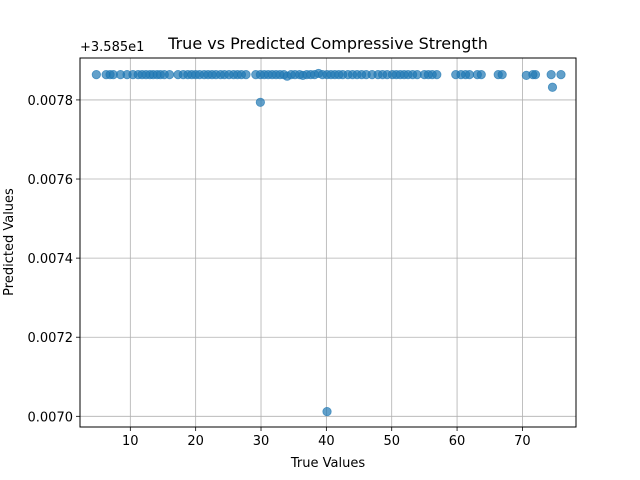 This screenshot has width=640, height=480. I want to click on y-tick-label: 0.0078, so click(51, 101).